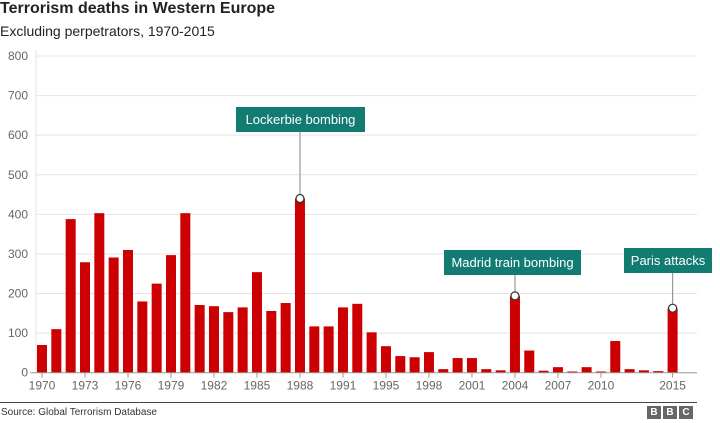  Describe the element at coordinates (127, 311) in the screenshot. I see `bar-1976` at that location.